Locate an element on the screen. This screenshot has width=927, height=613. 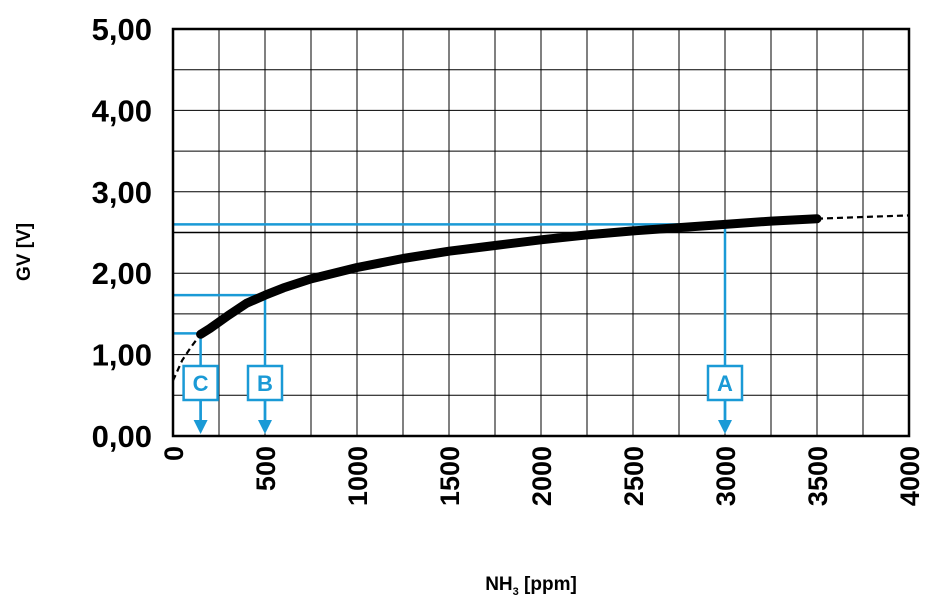
y-tick-label: 0,00 is located at coordinates (122, 436).